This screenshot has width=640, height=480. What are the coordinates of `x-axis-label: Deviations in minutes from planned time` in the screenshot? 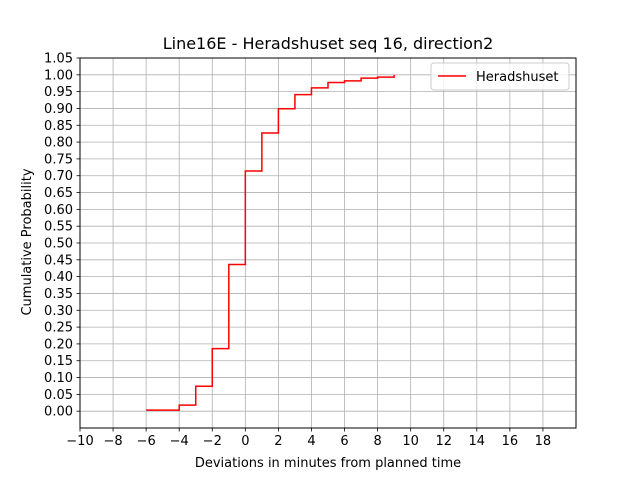 It's located at (328, 463).